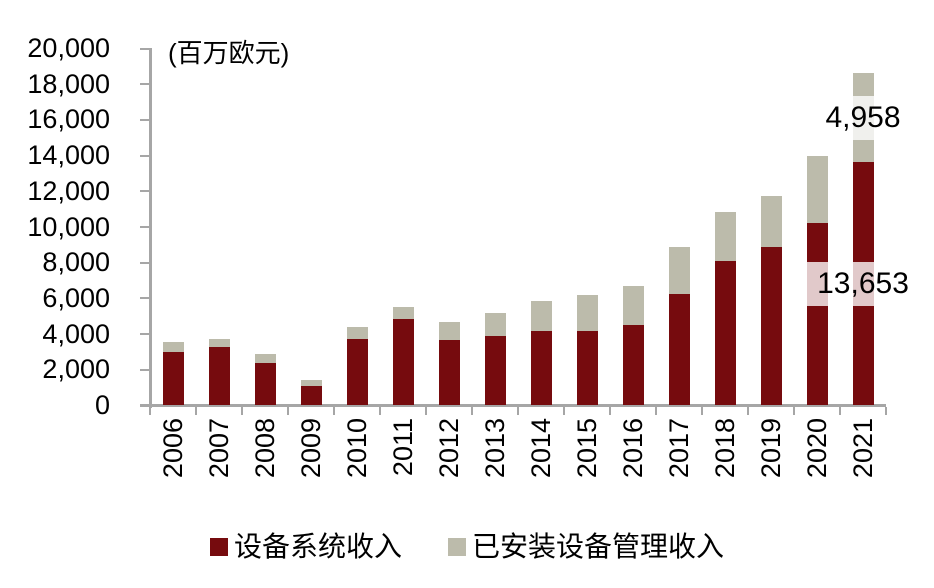  Describe the element at coordinates (457, 547) in the screenshot. I see `legend-swatch-service` at that location.